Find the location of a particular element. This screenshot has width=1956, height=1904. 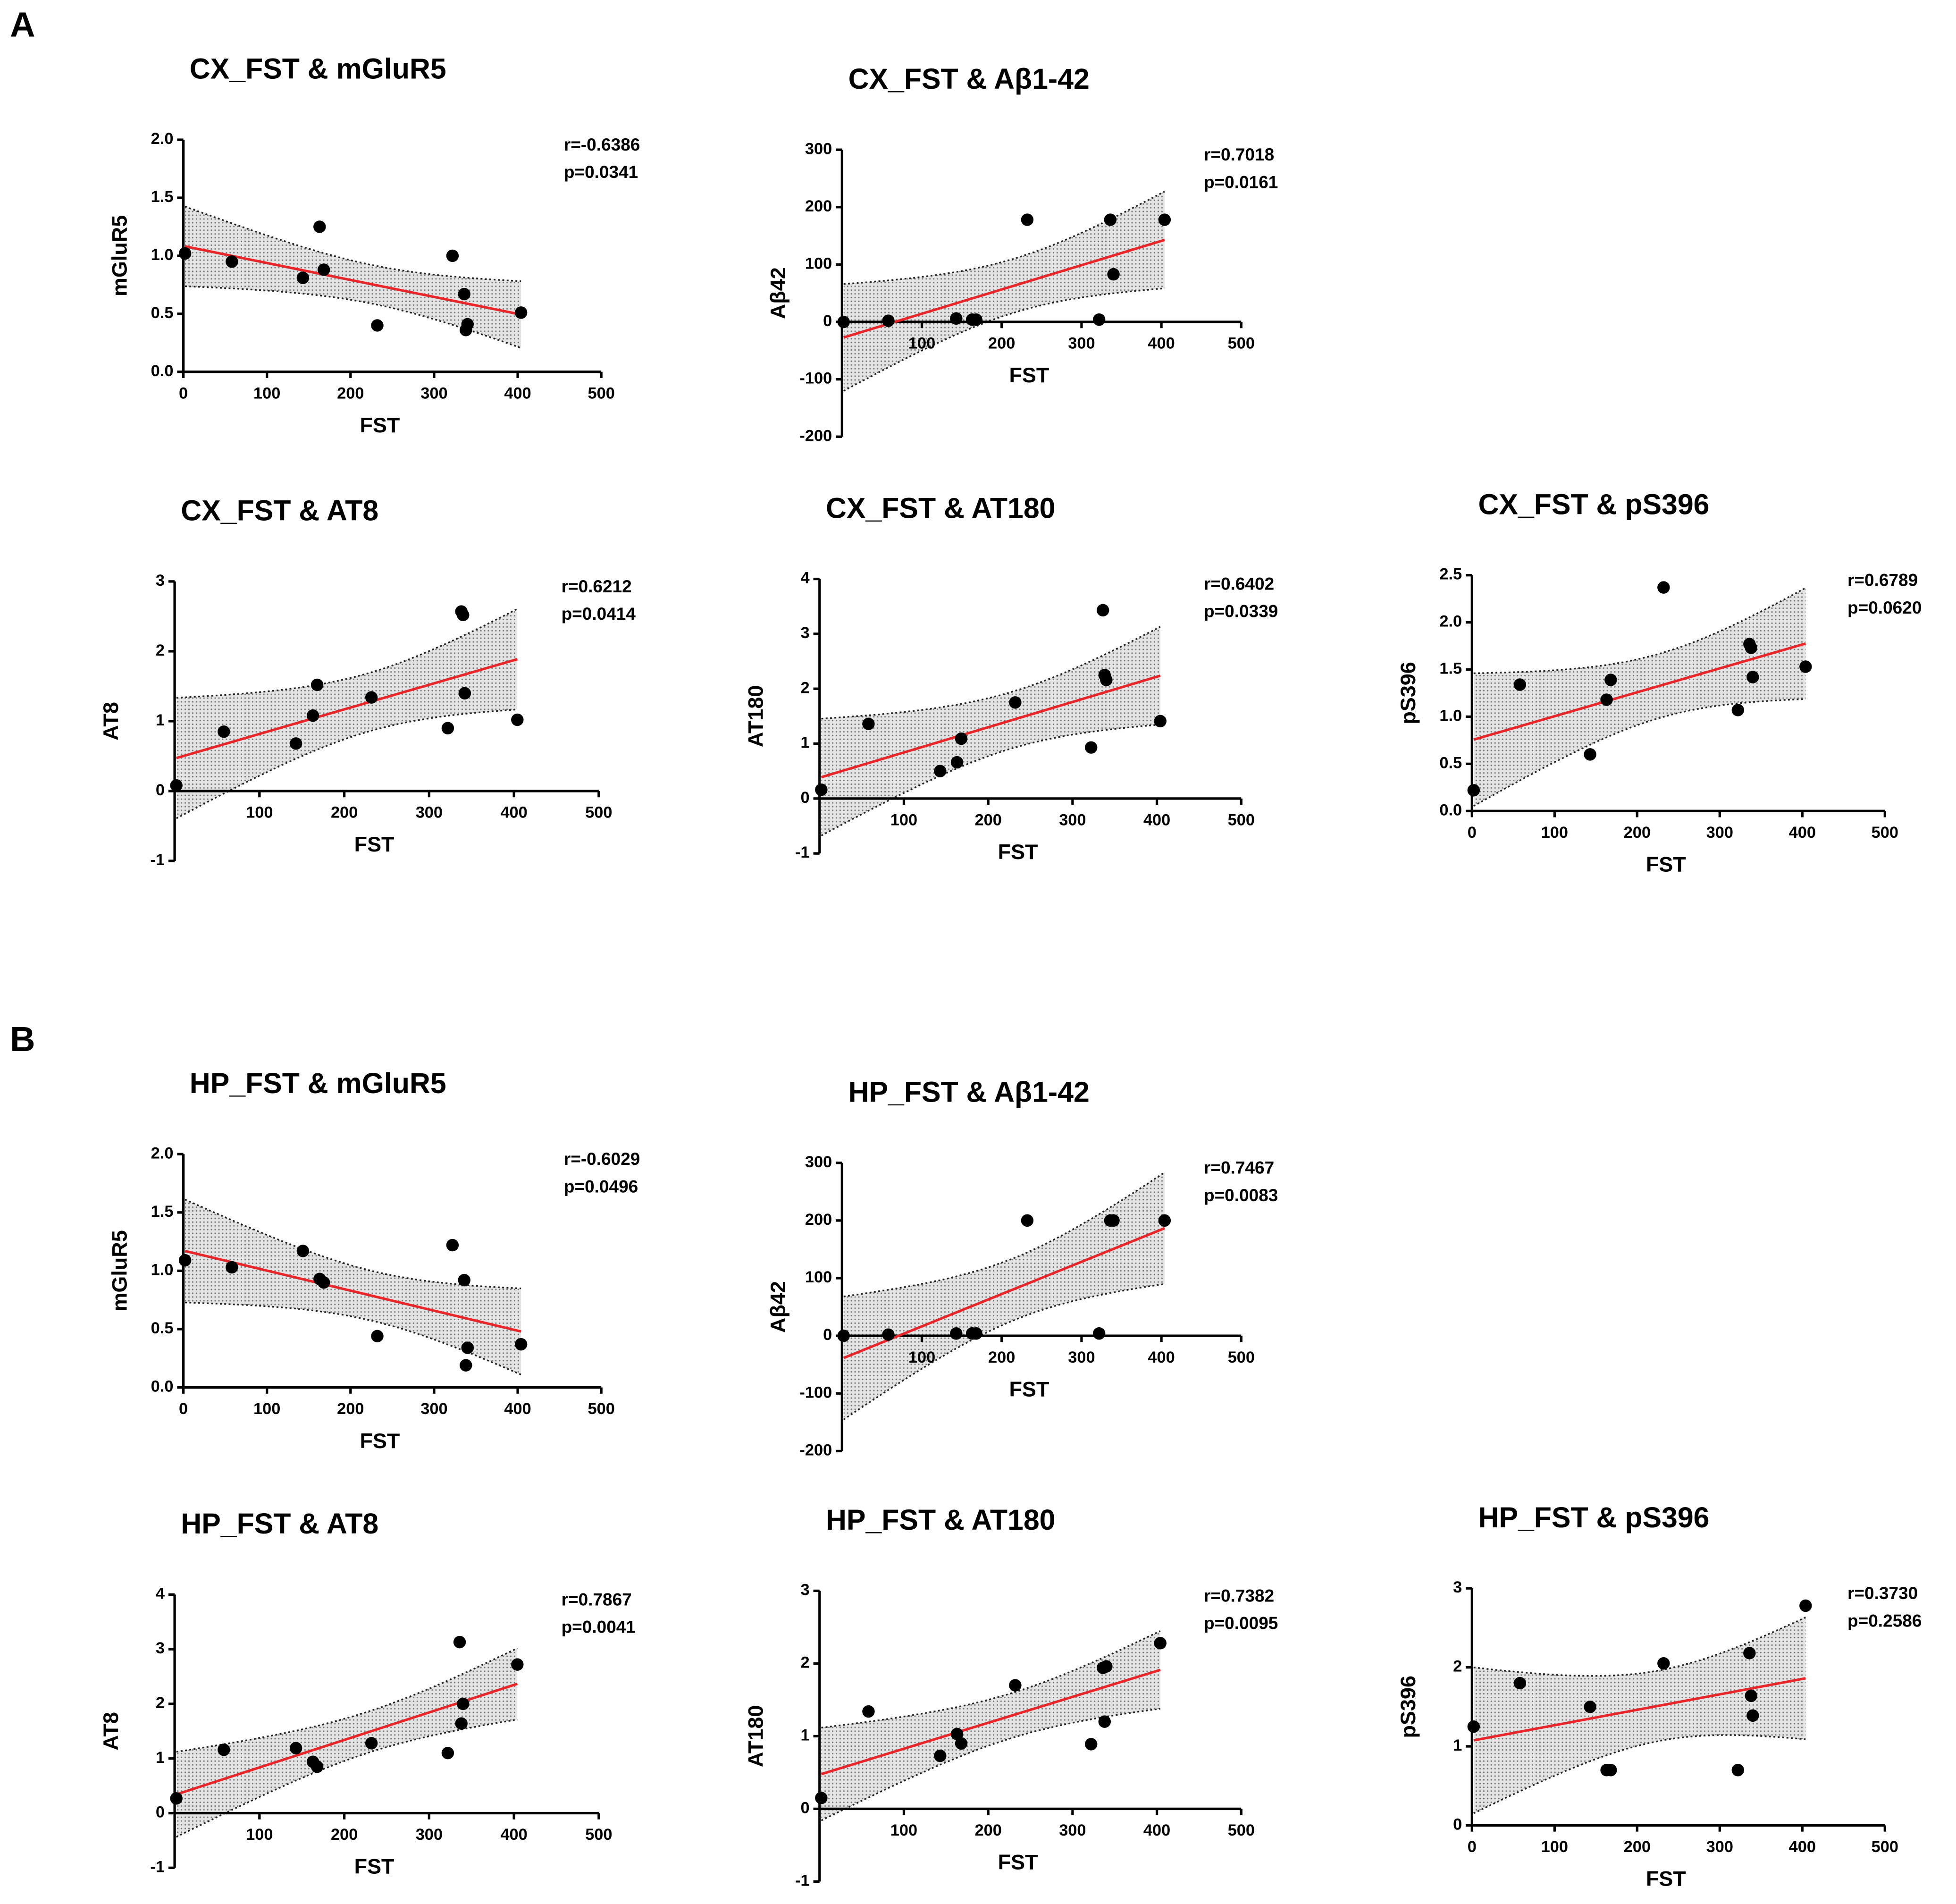

y-axis-label: pS396 is located at coordinates (1408, 693).